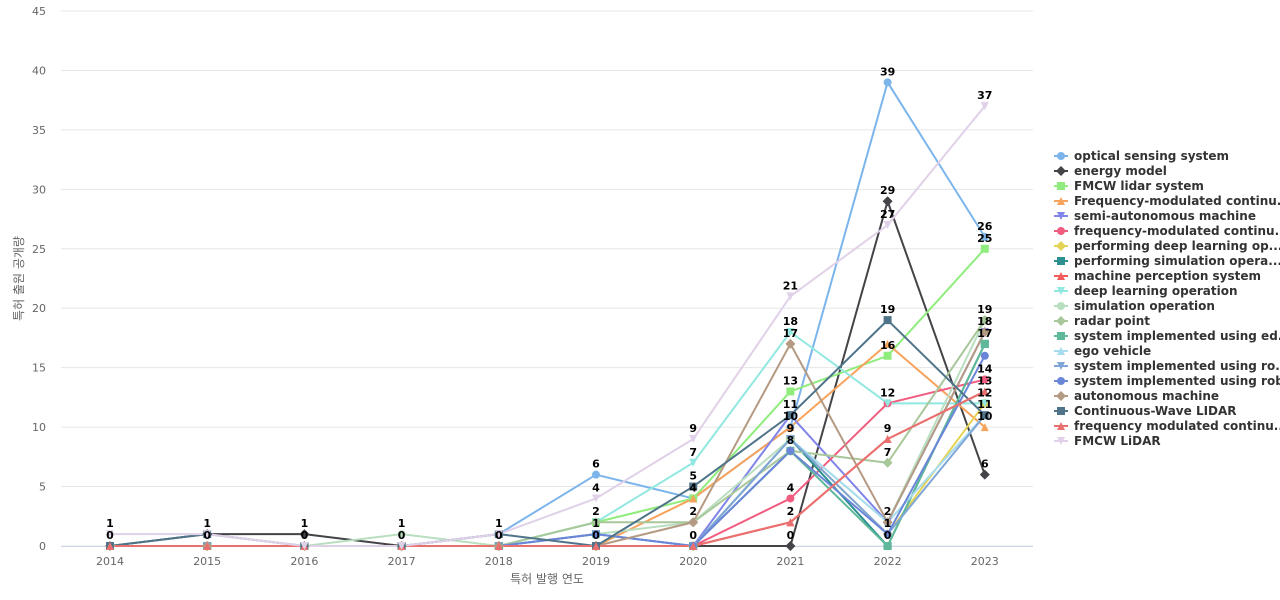 The width and height of the screenshot is (1280, 600). What do you see at coordinates (1155, 216) in the screenshot?
I see `legend-item: semi-autonomous machine` at bounding box center [1155, 216].